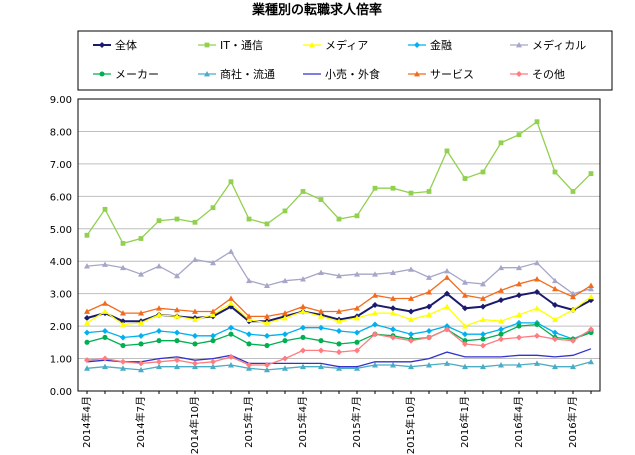 This screenshot has height=455, width=635. What do you see at coordinates (61, 295) in the screenshot?
I see `y-tick-label: 3.00` at bounding box center [61, 295].